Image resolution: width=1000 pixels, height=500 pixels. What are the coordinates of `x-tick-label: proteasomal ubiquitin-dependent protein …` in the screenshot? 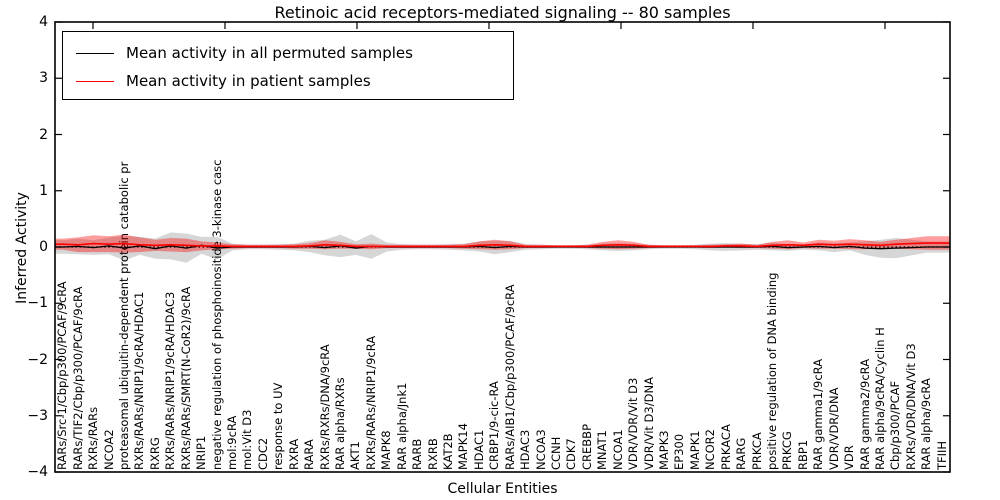 It's located at (123, 315).